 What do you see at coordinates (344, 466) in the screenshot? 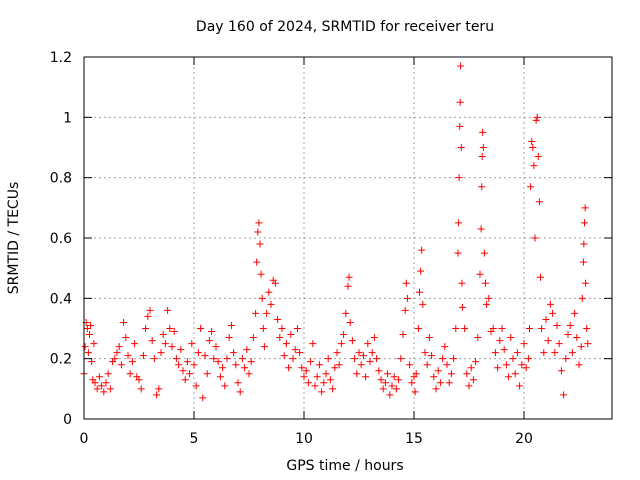
I see `x-axis-label: GPS time / hours` at bounding box center [344, 466].